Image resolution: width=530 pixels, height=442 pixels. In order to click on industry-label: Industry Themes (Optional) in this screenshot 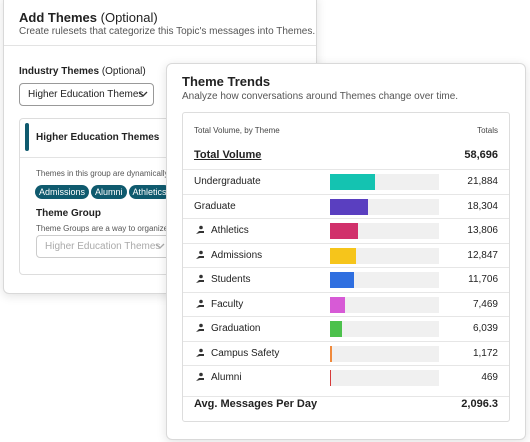, I will do `click(82, 71)`.